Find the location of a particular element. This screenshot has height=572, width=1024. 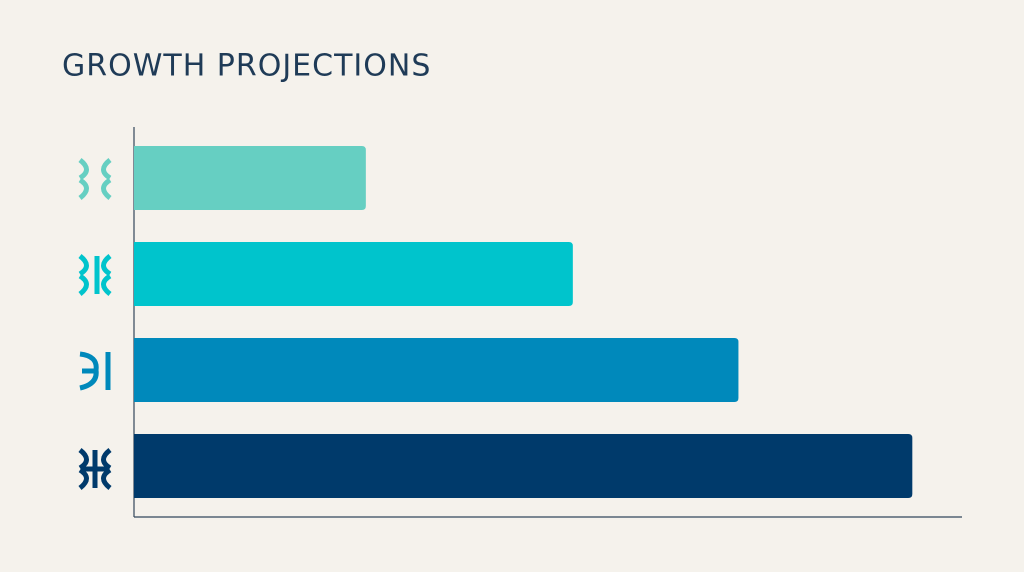

chart-title: GROWTH PROJECTIONS is located at coordinates (246, 66).